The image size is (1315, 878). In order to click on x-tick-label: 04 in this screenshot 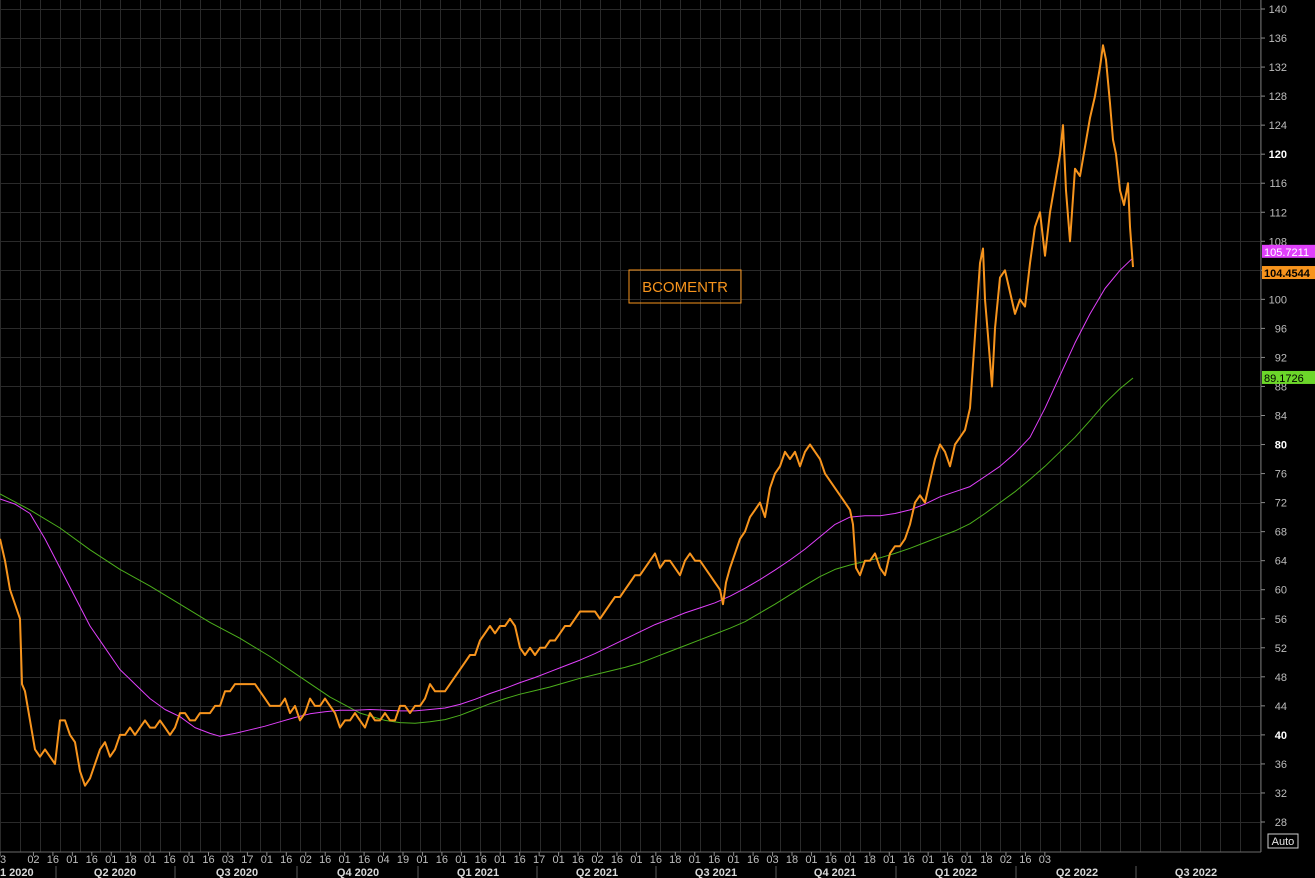, I will do `click(383, 860)`.